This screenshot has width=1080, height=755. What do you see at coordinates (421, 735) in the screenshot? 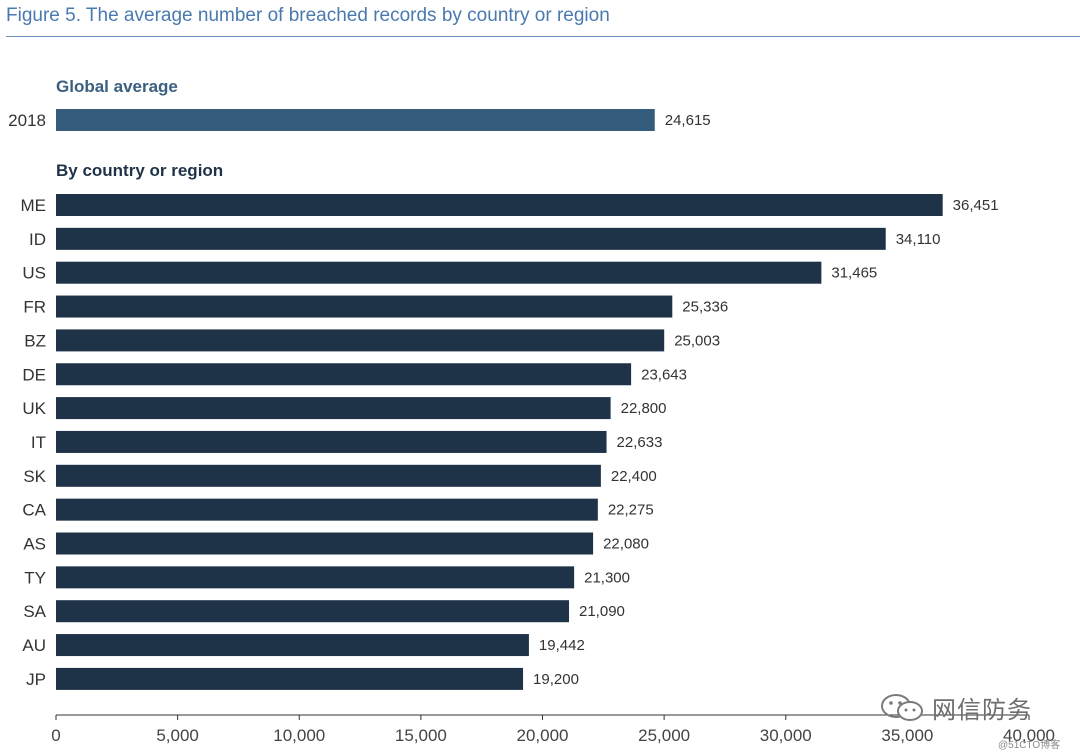
I see `x-tick-label: 15,000` at bounding box center [421, 735].